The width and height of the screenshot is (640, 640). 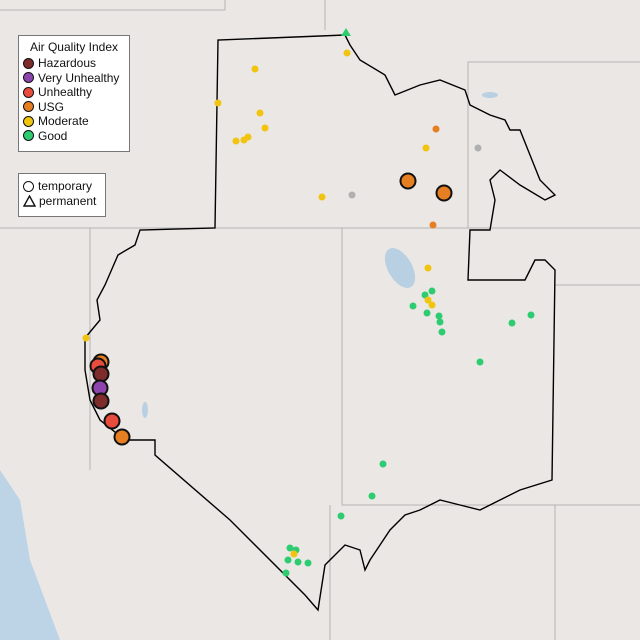 What do you see at coordinates (79, 77) in the screenshot?
I see `legend-label: Very Unhealthy` at bounding box center [79, 77].